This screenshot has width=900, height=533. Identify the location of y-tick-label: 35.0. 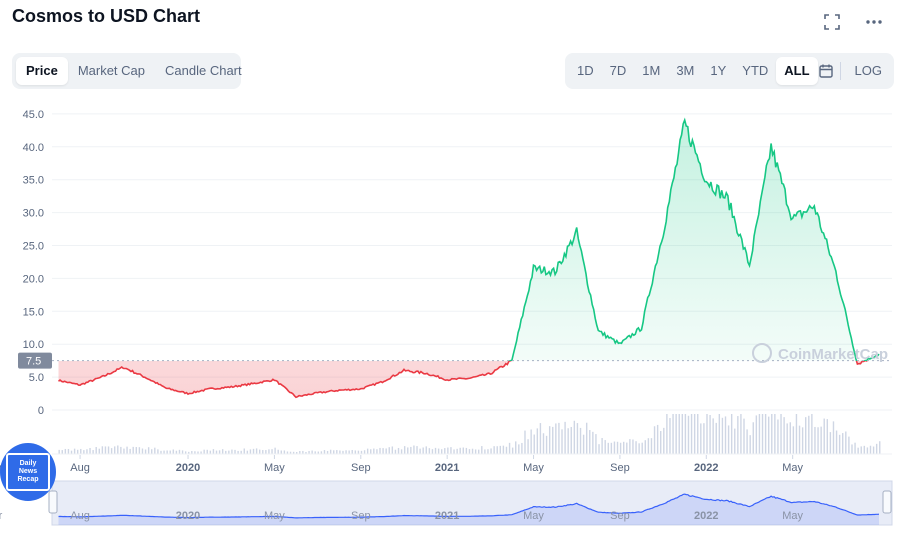
(33, 181).